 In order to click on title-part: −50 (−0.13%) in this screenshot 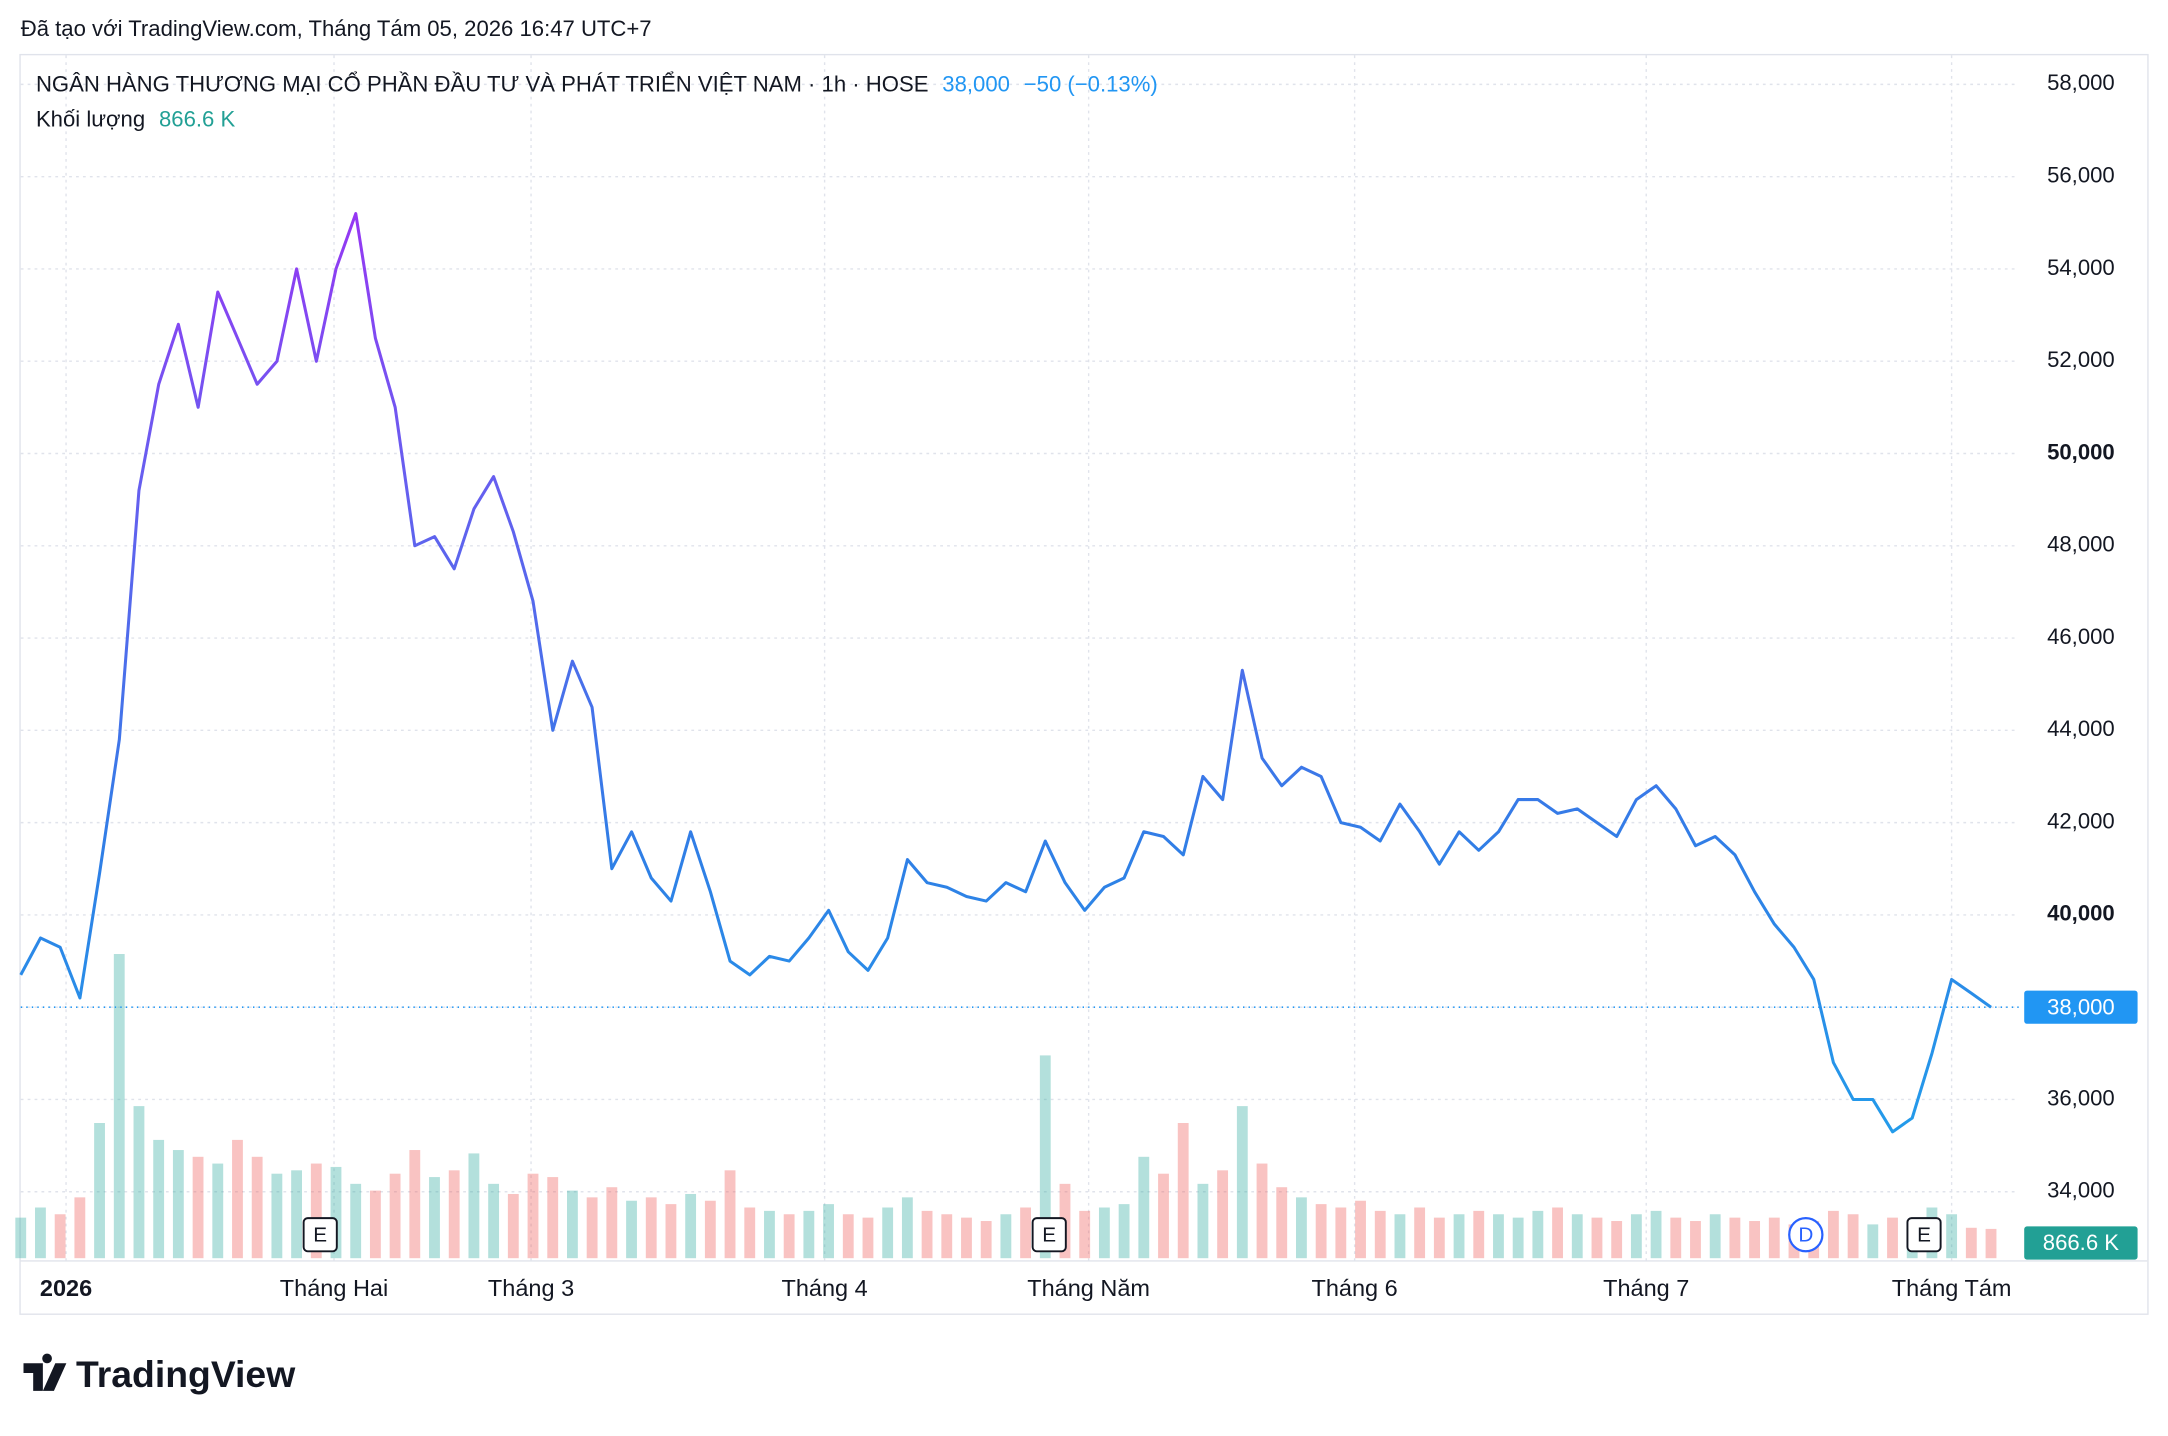, I will do `click(1091, 84)`.